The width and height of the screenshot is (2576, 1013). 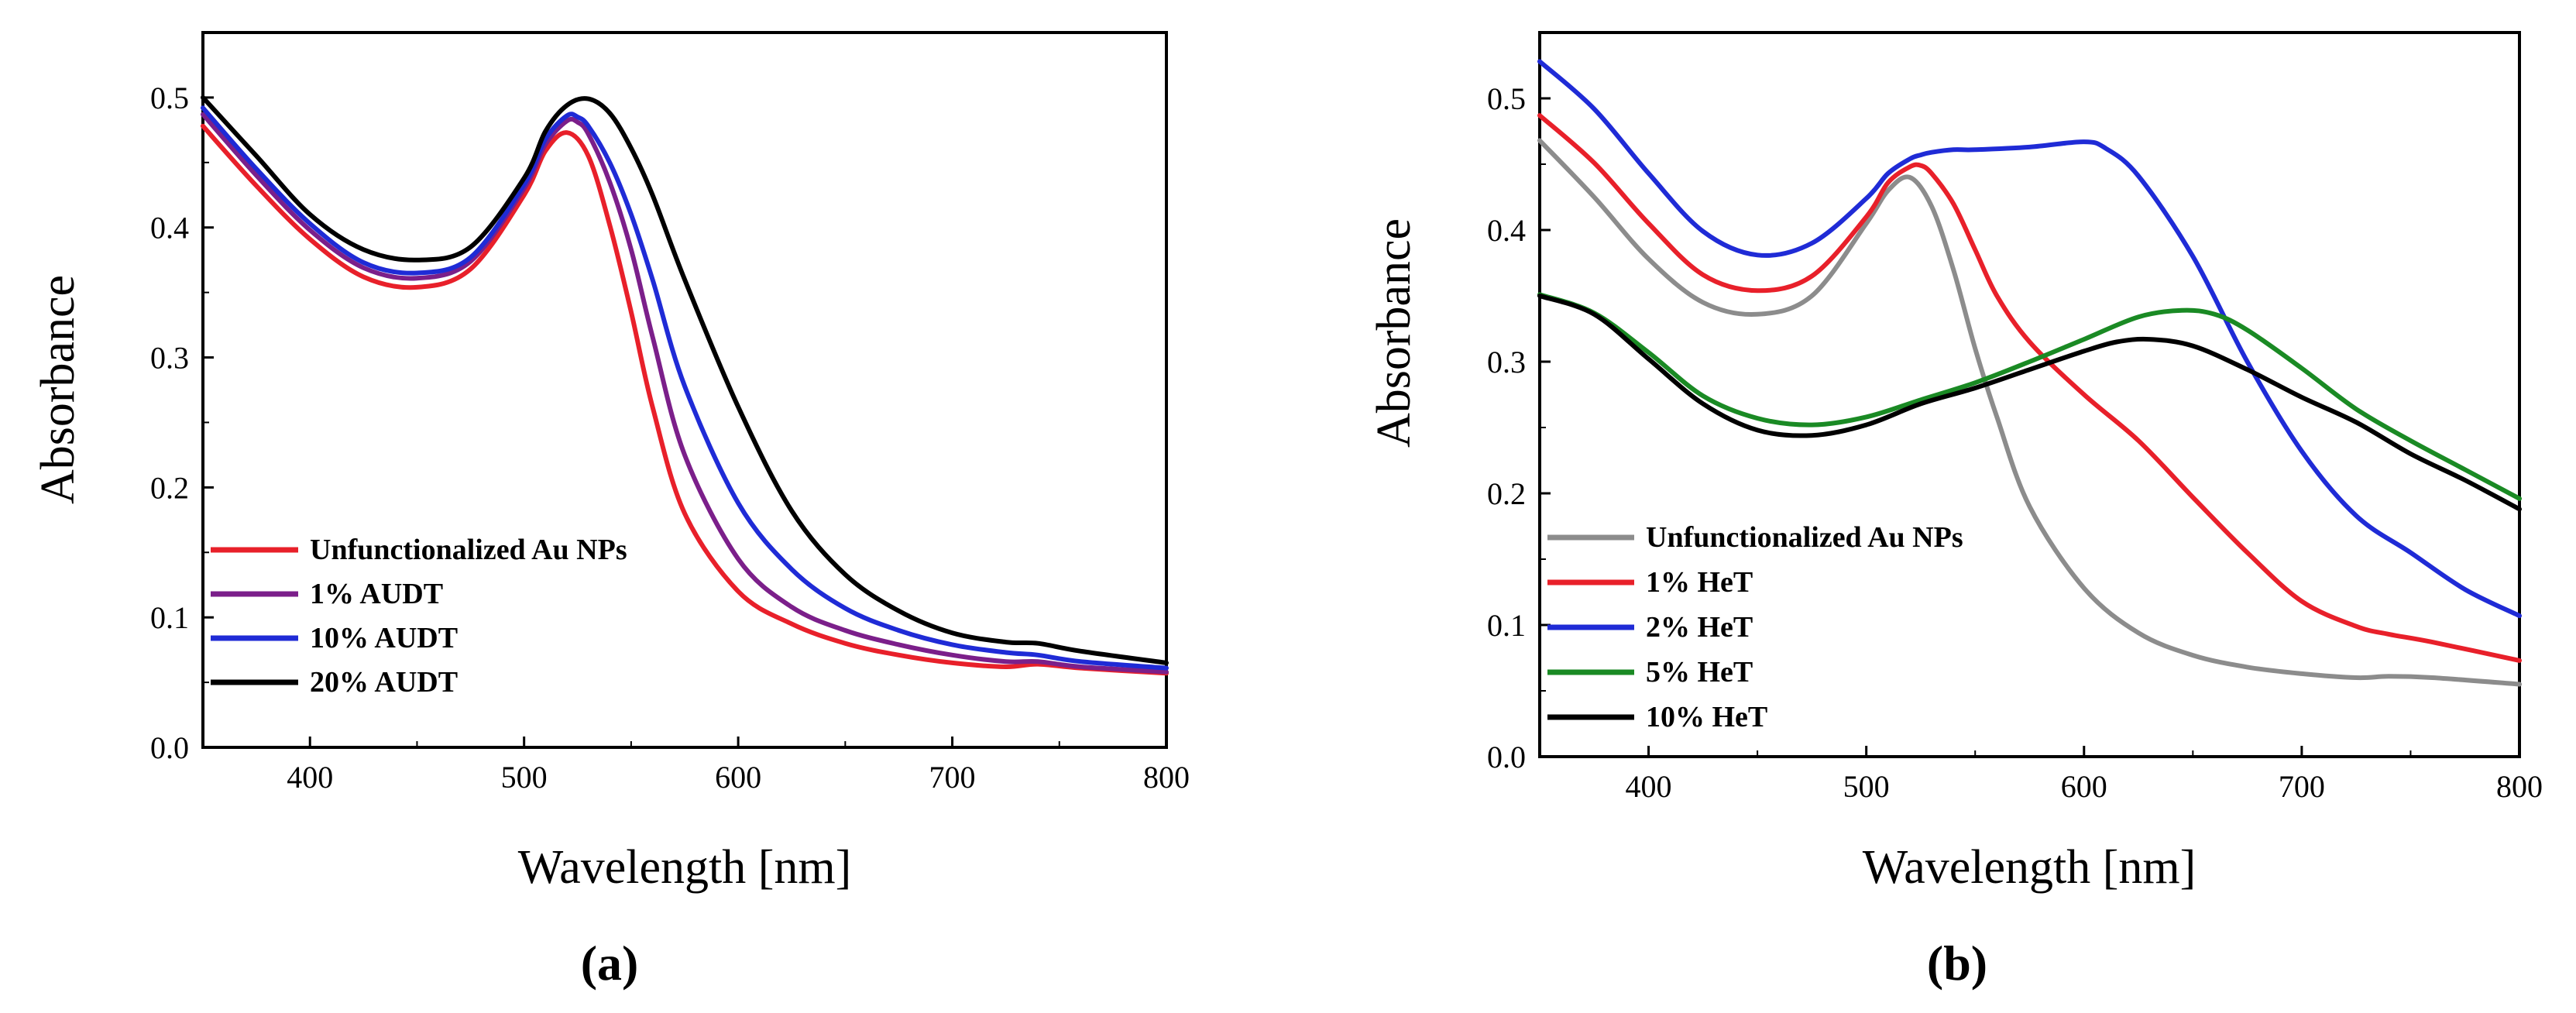 I want to click on x-axis-title-a: Wavelength [nm], so click(x=685, y=867).